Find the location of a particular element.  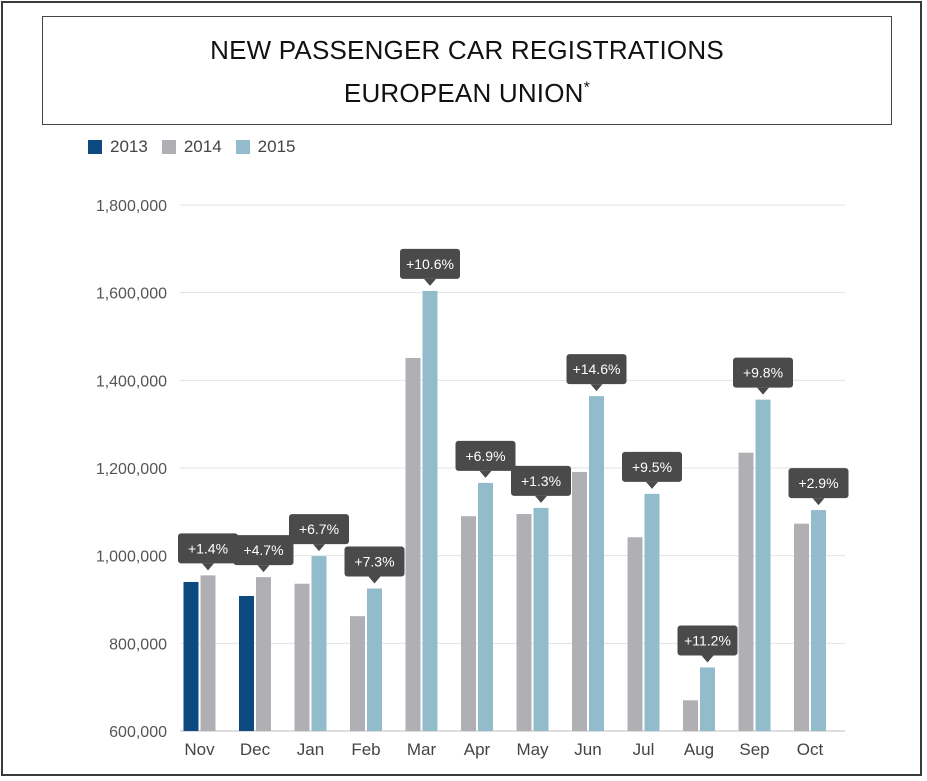

change-label: +6.9% is located at coordinates (485, 456).